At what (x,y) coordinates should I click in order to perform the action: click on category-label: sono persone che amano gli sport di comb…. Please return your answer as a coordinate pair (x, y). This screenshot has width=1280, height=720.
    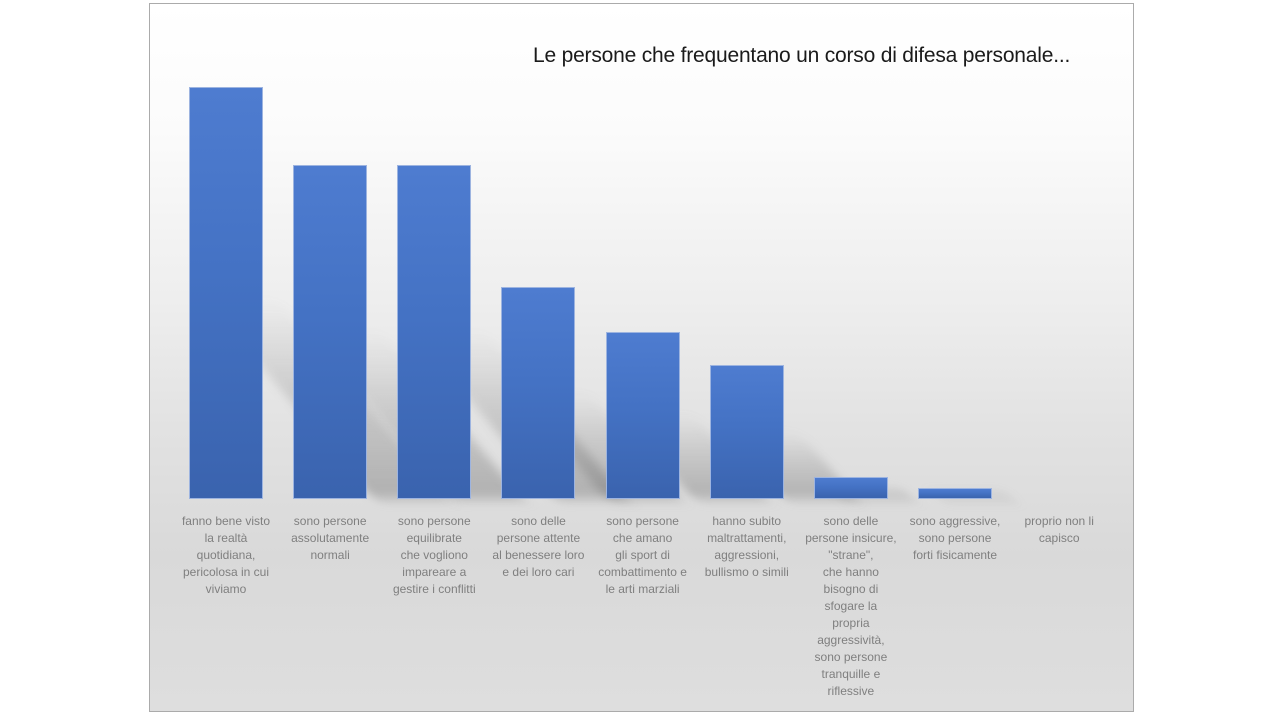
    Looking at the image, I should click on (642, 555).